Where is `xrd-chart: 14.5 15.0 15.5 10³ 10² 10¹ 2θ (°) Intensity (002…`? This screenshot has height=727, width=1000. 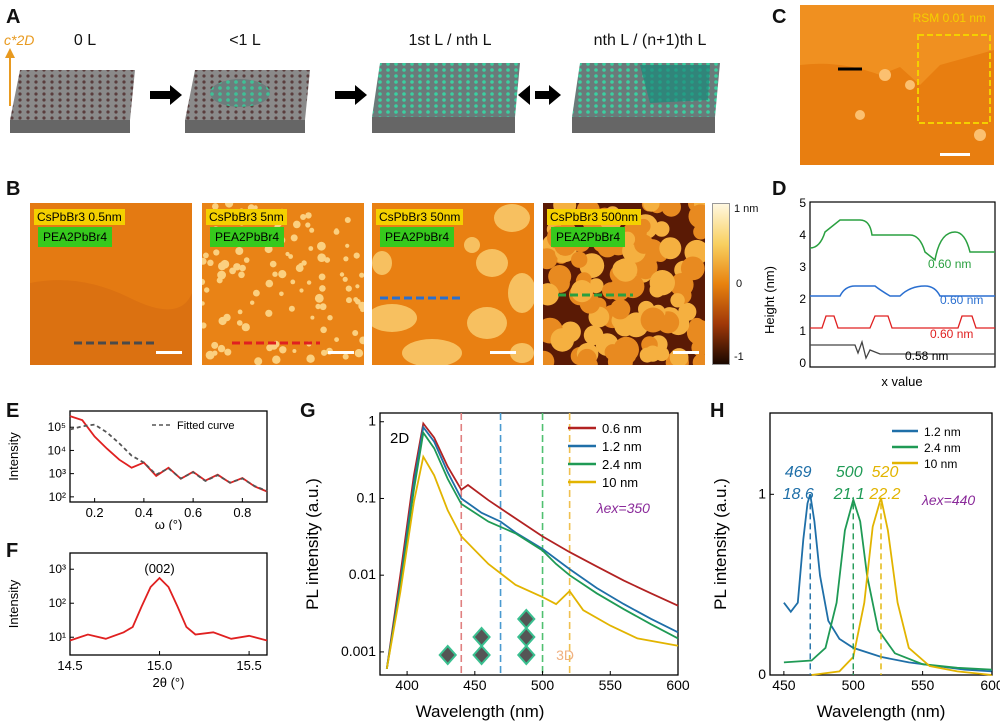
xrd-chart: 14.5 15.0 15.5 10³ 10² 10¹ 2θ (°) Intensity (002… is located at coordinates (137, 621).